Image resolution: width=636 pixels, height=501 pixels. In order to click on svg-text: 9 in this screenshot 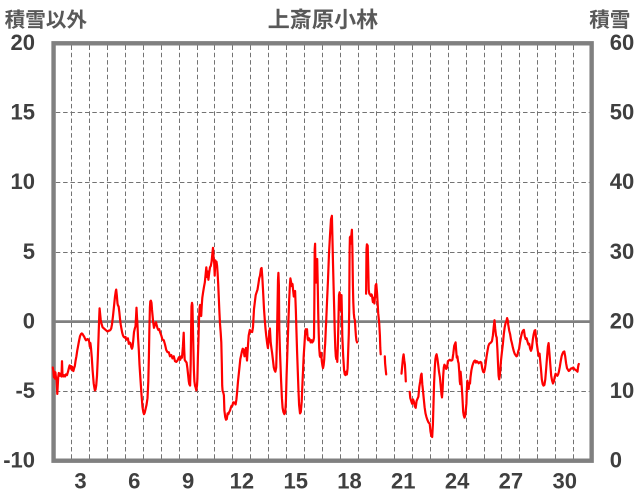, I will do `click(188, 481)`.